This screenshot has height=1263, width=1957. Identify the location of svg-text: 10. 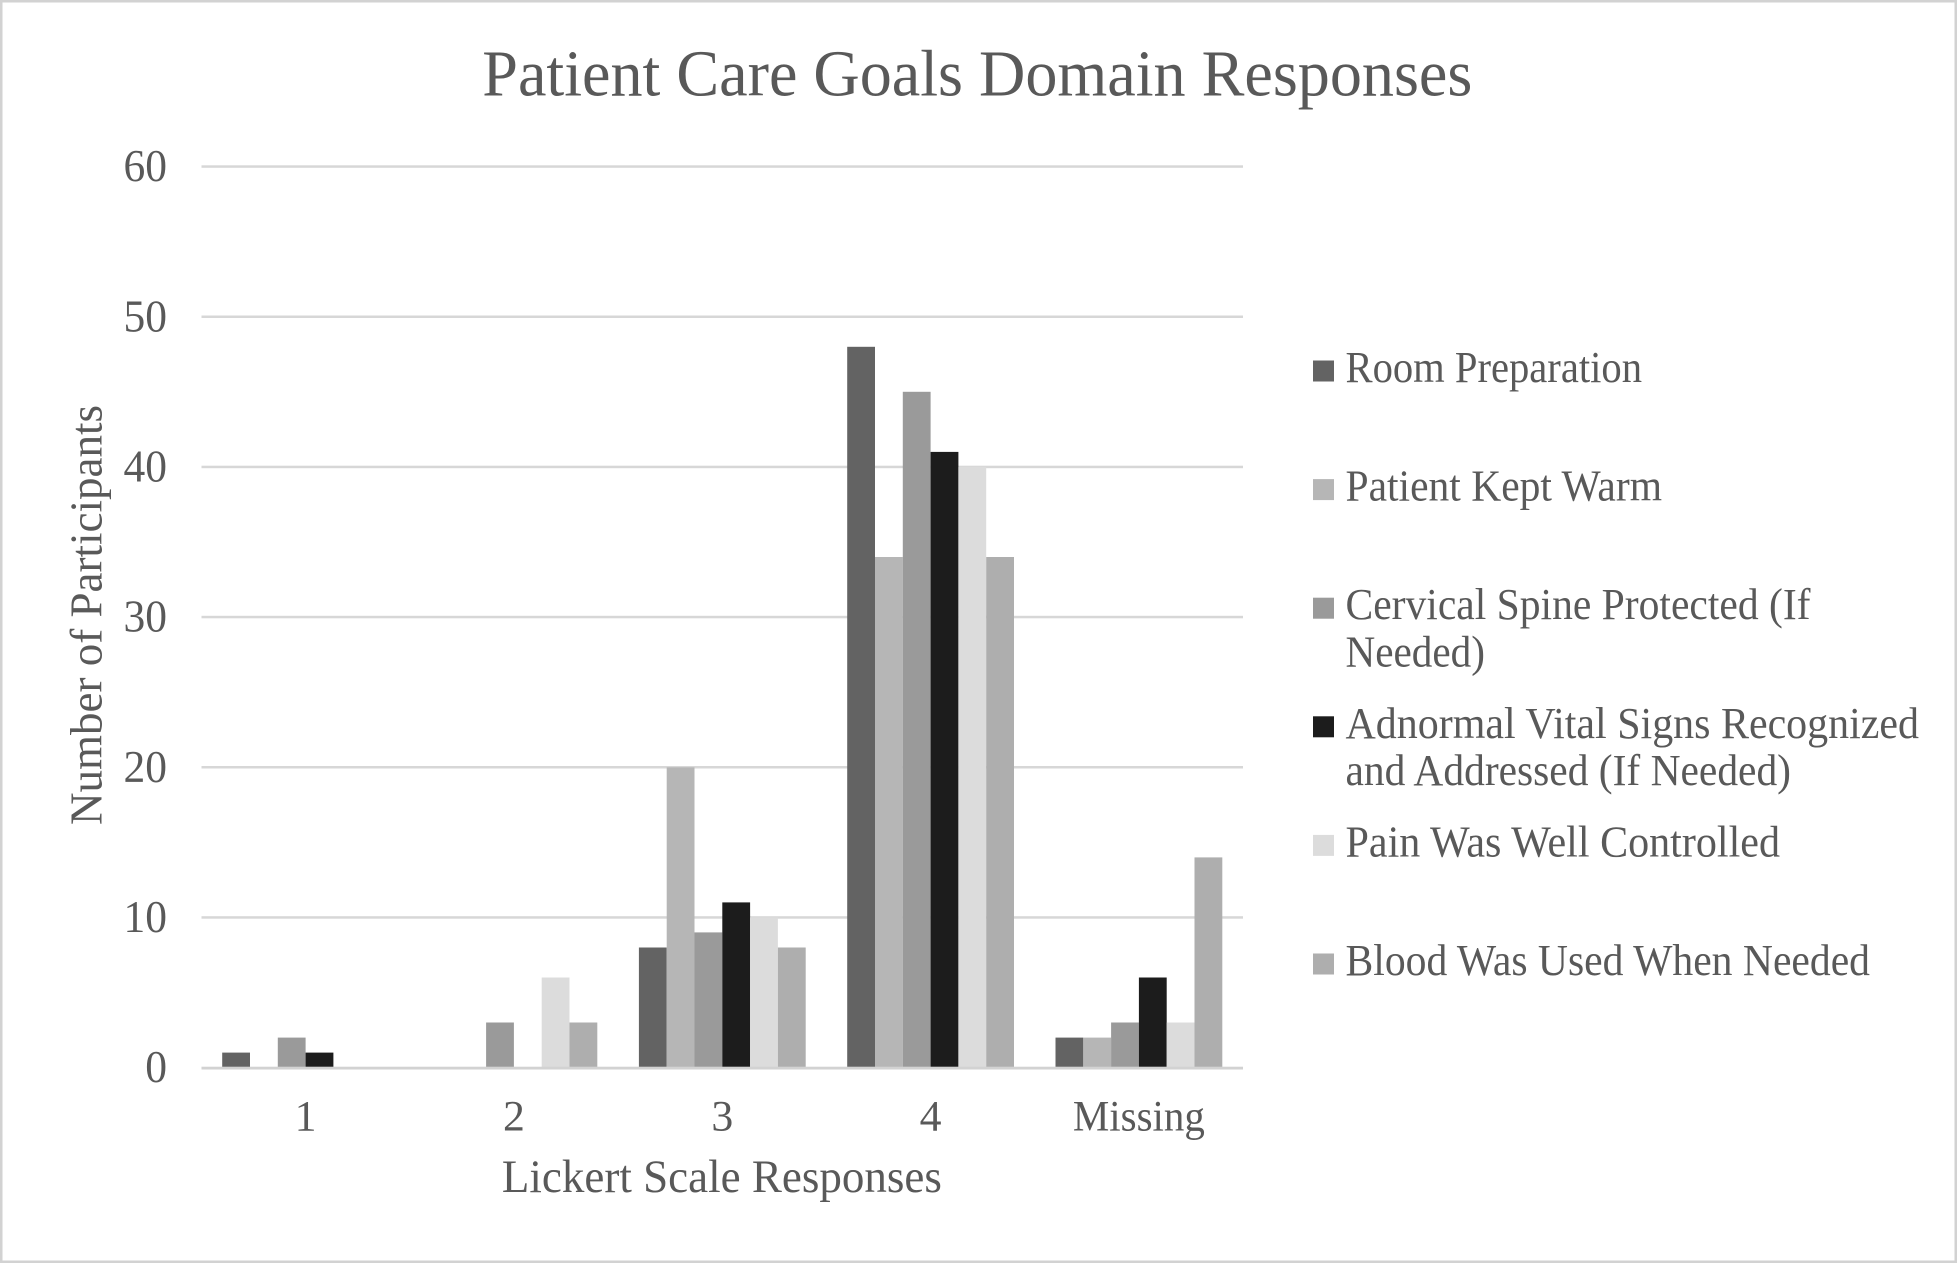
(146, 916).